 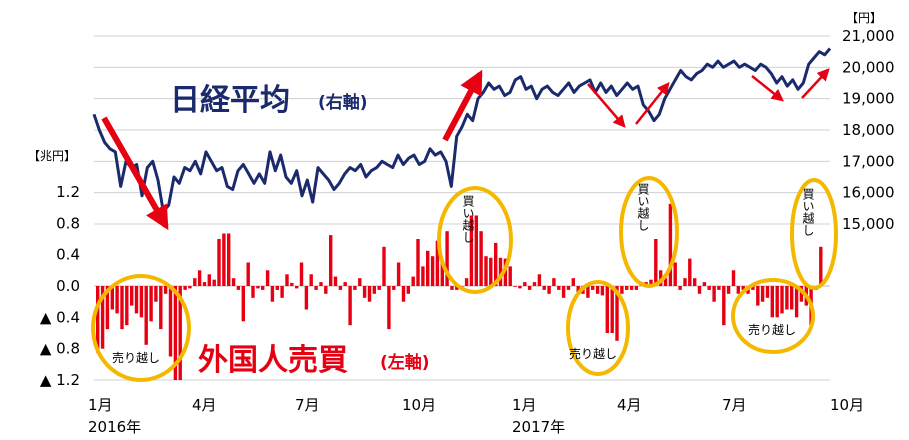 I want to click on x-tick-0: 1月, so click(x=100, y=405).